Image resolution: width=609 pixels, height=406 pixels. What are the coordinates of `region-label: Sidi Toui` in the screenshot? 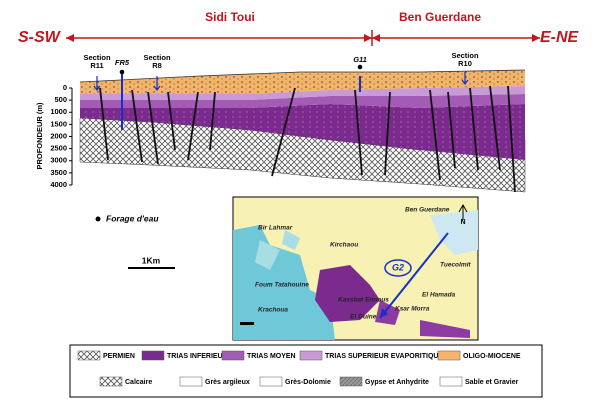 It's located at (230, 17).